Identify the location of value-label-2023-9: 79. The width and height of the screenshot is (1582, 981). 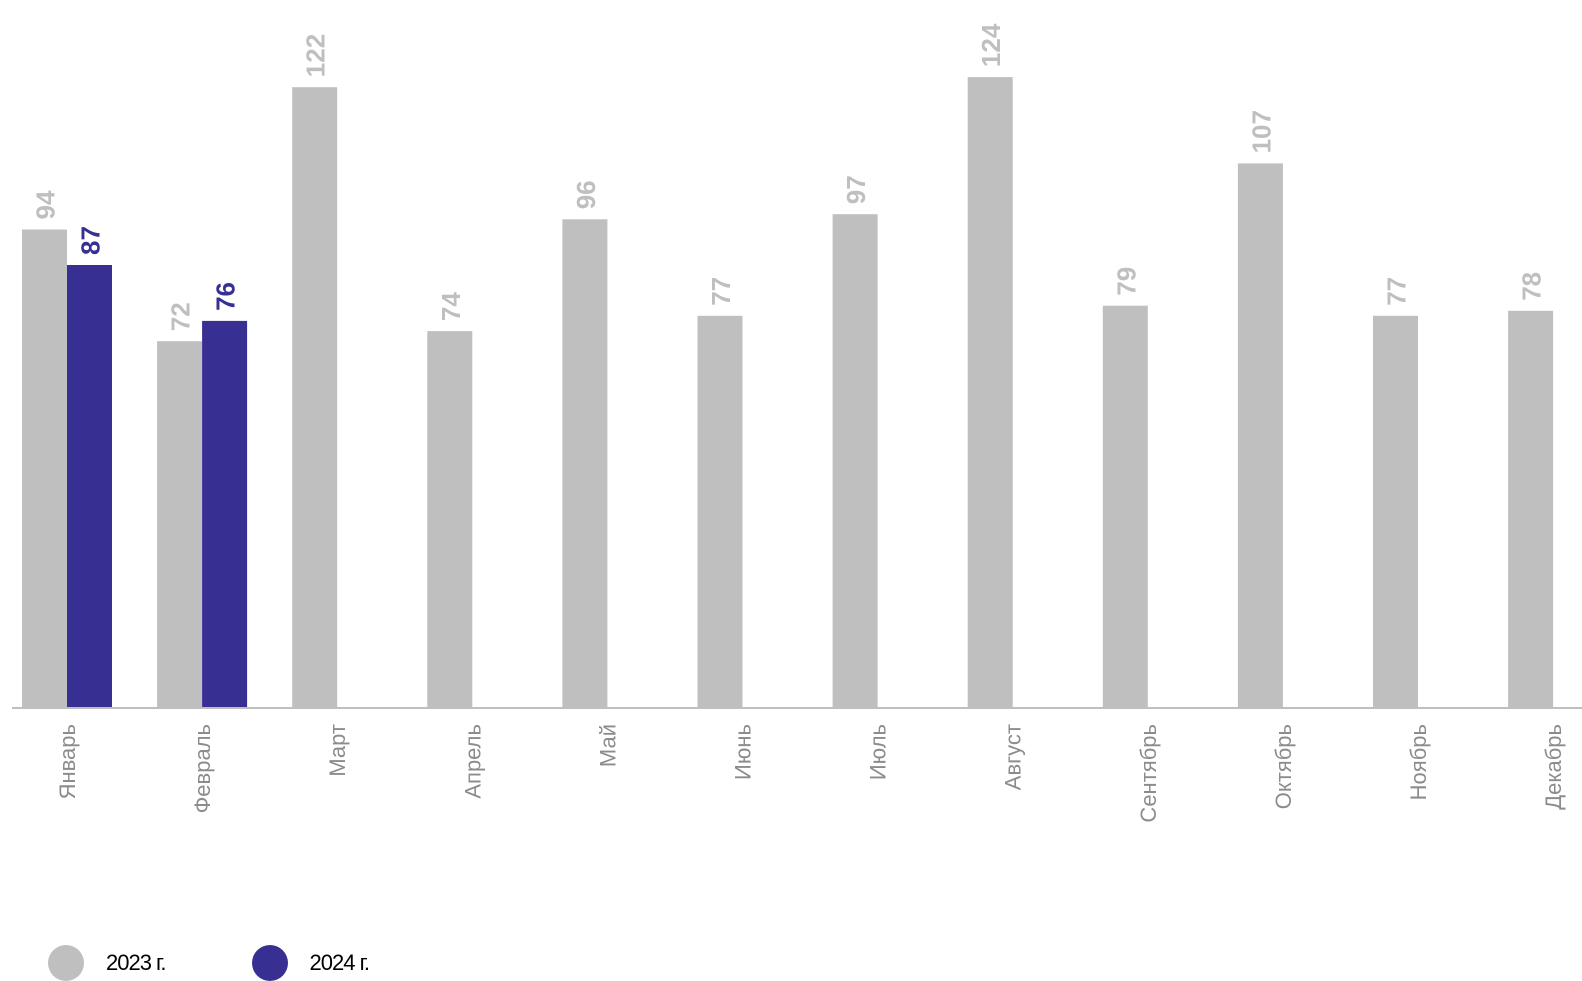
(1126, 281).